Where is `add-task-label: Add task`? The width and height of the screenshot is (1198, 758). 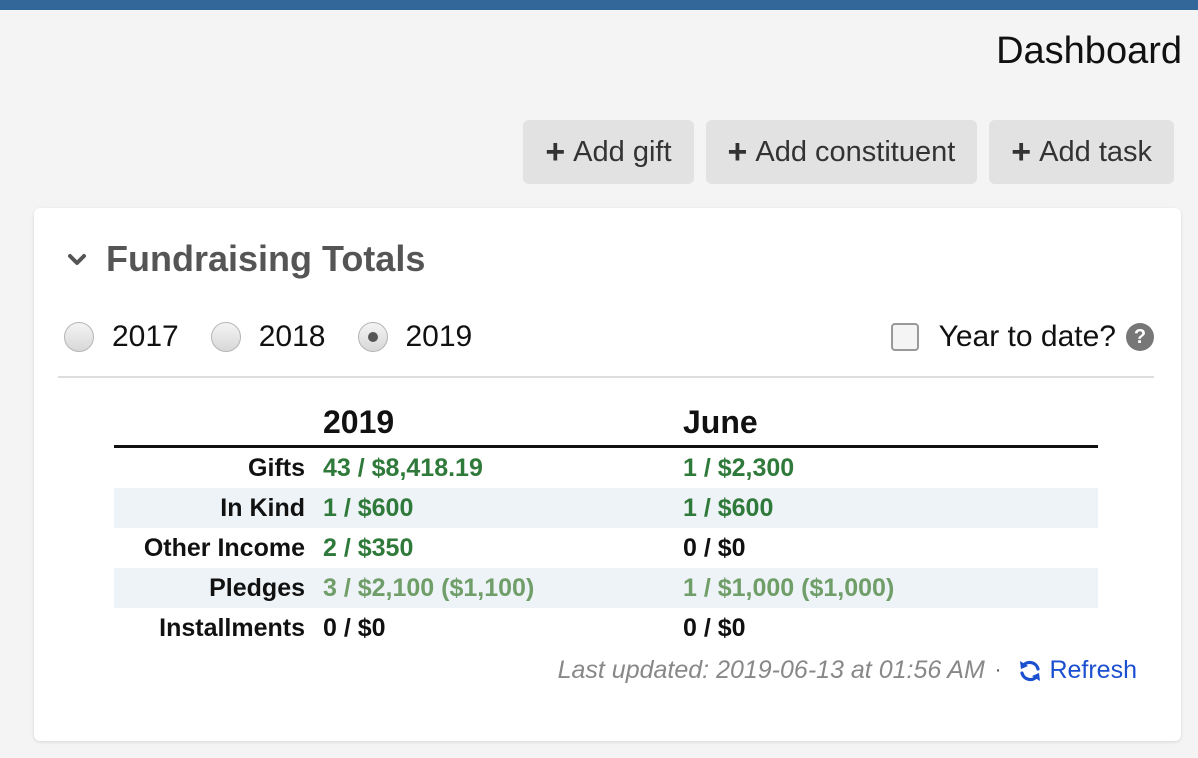
add-task-label: Add task is located at coordinates (1095, 151).